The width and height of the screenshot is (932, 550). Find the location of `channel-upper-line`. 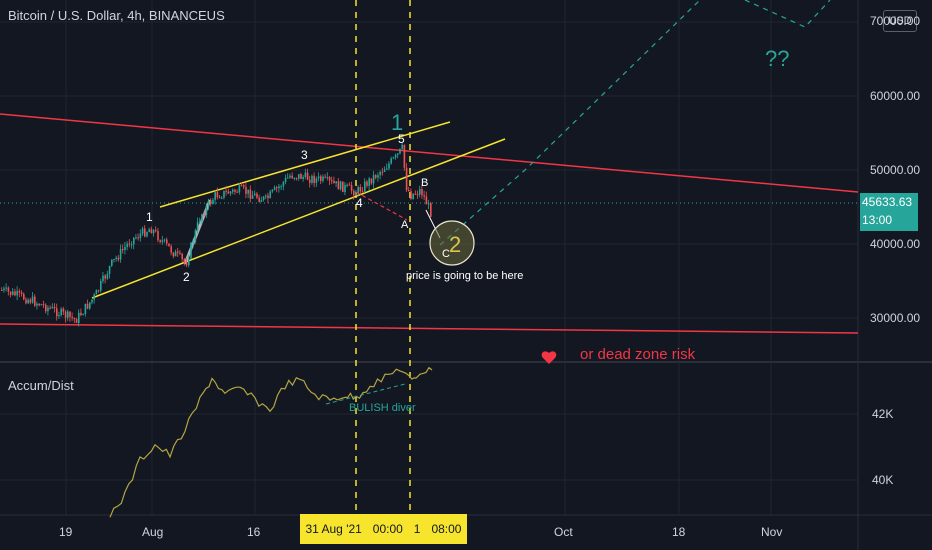

channel-upper-line is located at coordinates (305, 164).